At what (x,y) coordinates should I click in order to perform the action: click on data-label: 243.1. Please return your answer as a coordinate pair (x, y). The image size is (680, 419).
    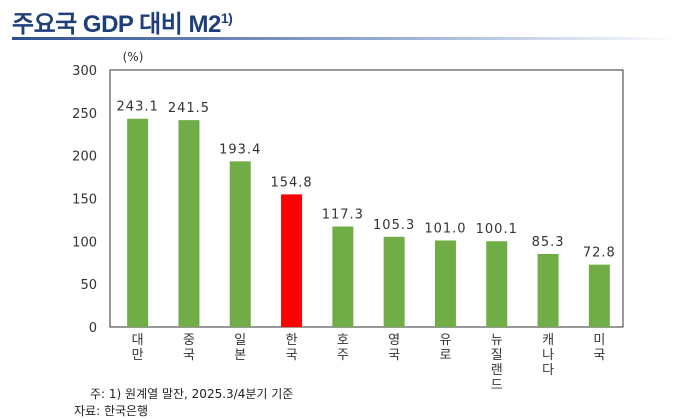
    Looking at the image, I should click on (138, 107).